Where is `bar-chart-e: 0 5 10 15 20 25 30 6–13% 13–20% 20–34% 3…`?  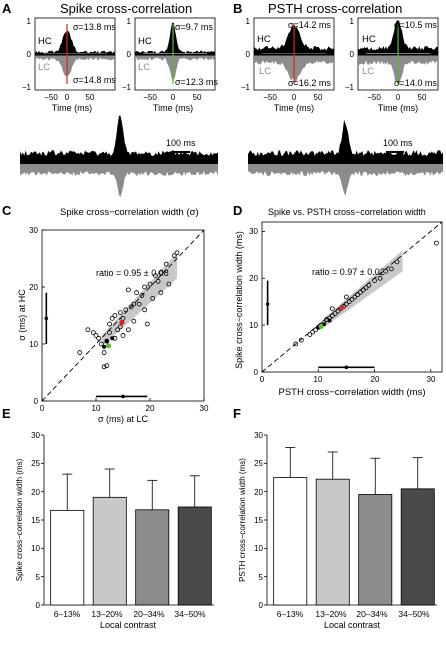 bar-chart-e: 0 5 10 15 20 25 30 6–13% 13–20% 20–34% 3… is located at coordinates (114, 530).